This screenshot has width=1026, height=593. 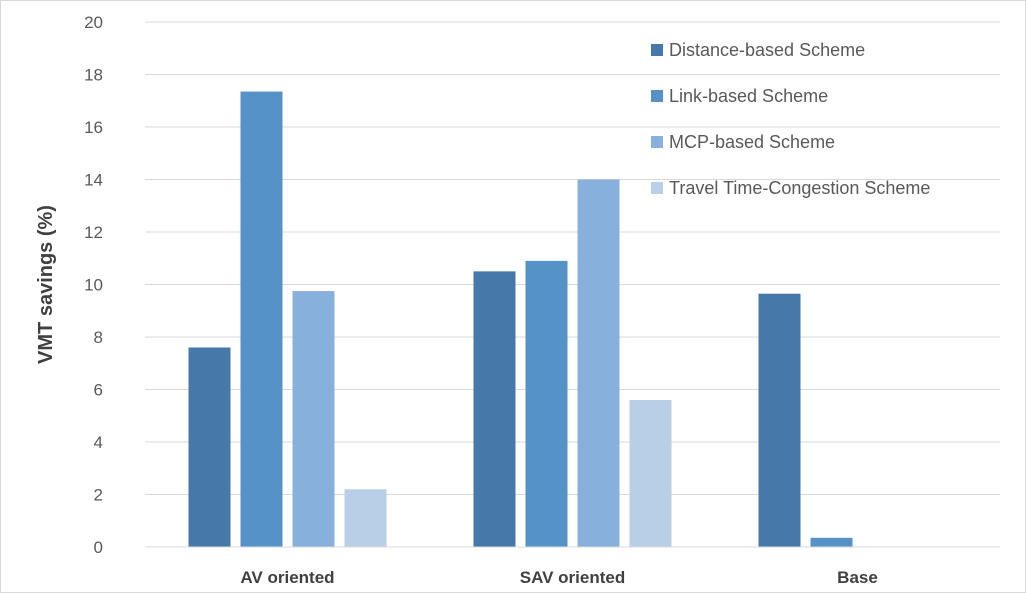 What do you see at coordinates (287, 577) in the screenshot?
I see `x-category-label: AV oriented` at bounding box center [287, 577].